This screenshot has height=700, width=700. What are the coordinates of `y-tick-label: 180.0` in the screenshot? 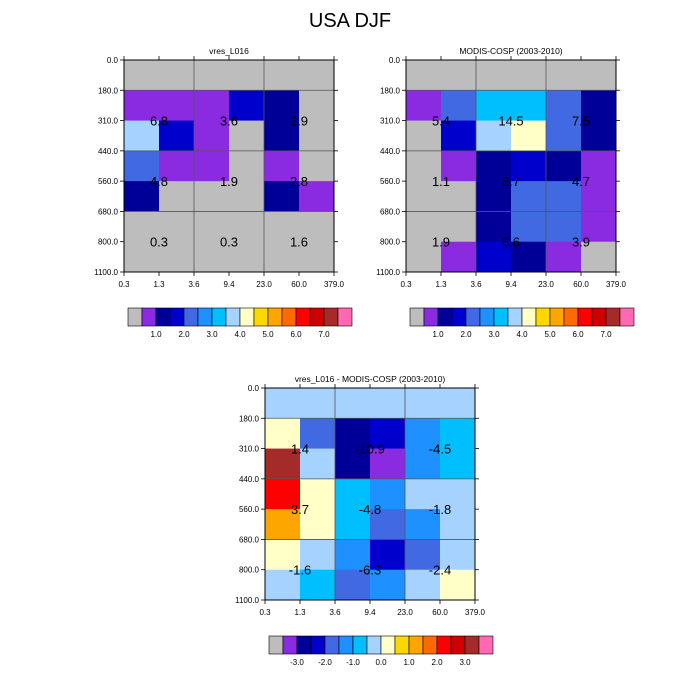 It's located at (390, 90).